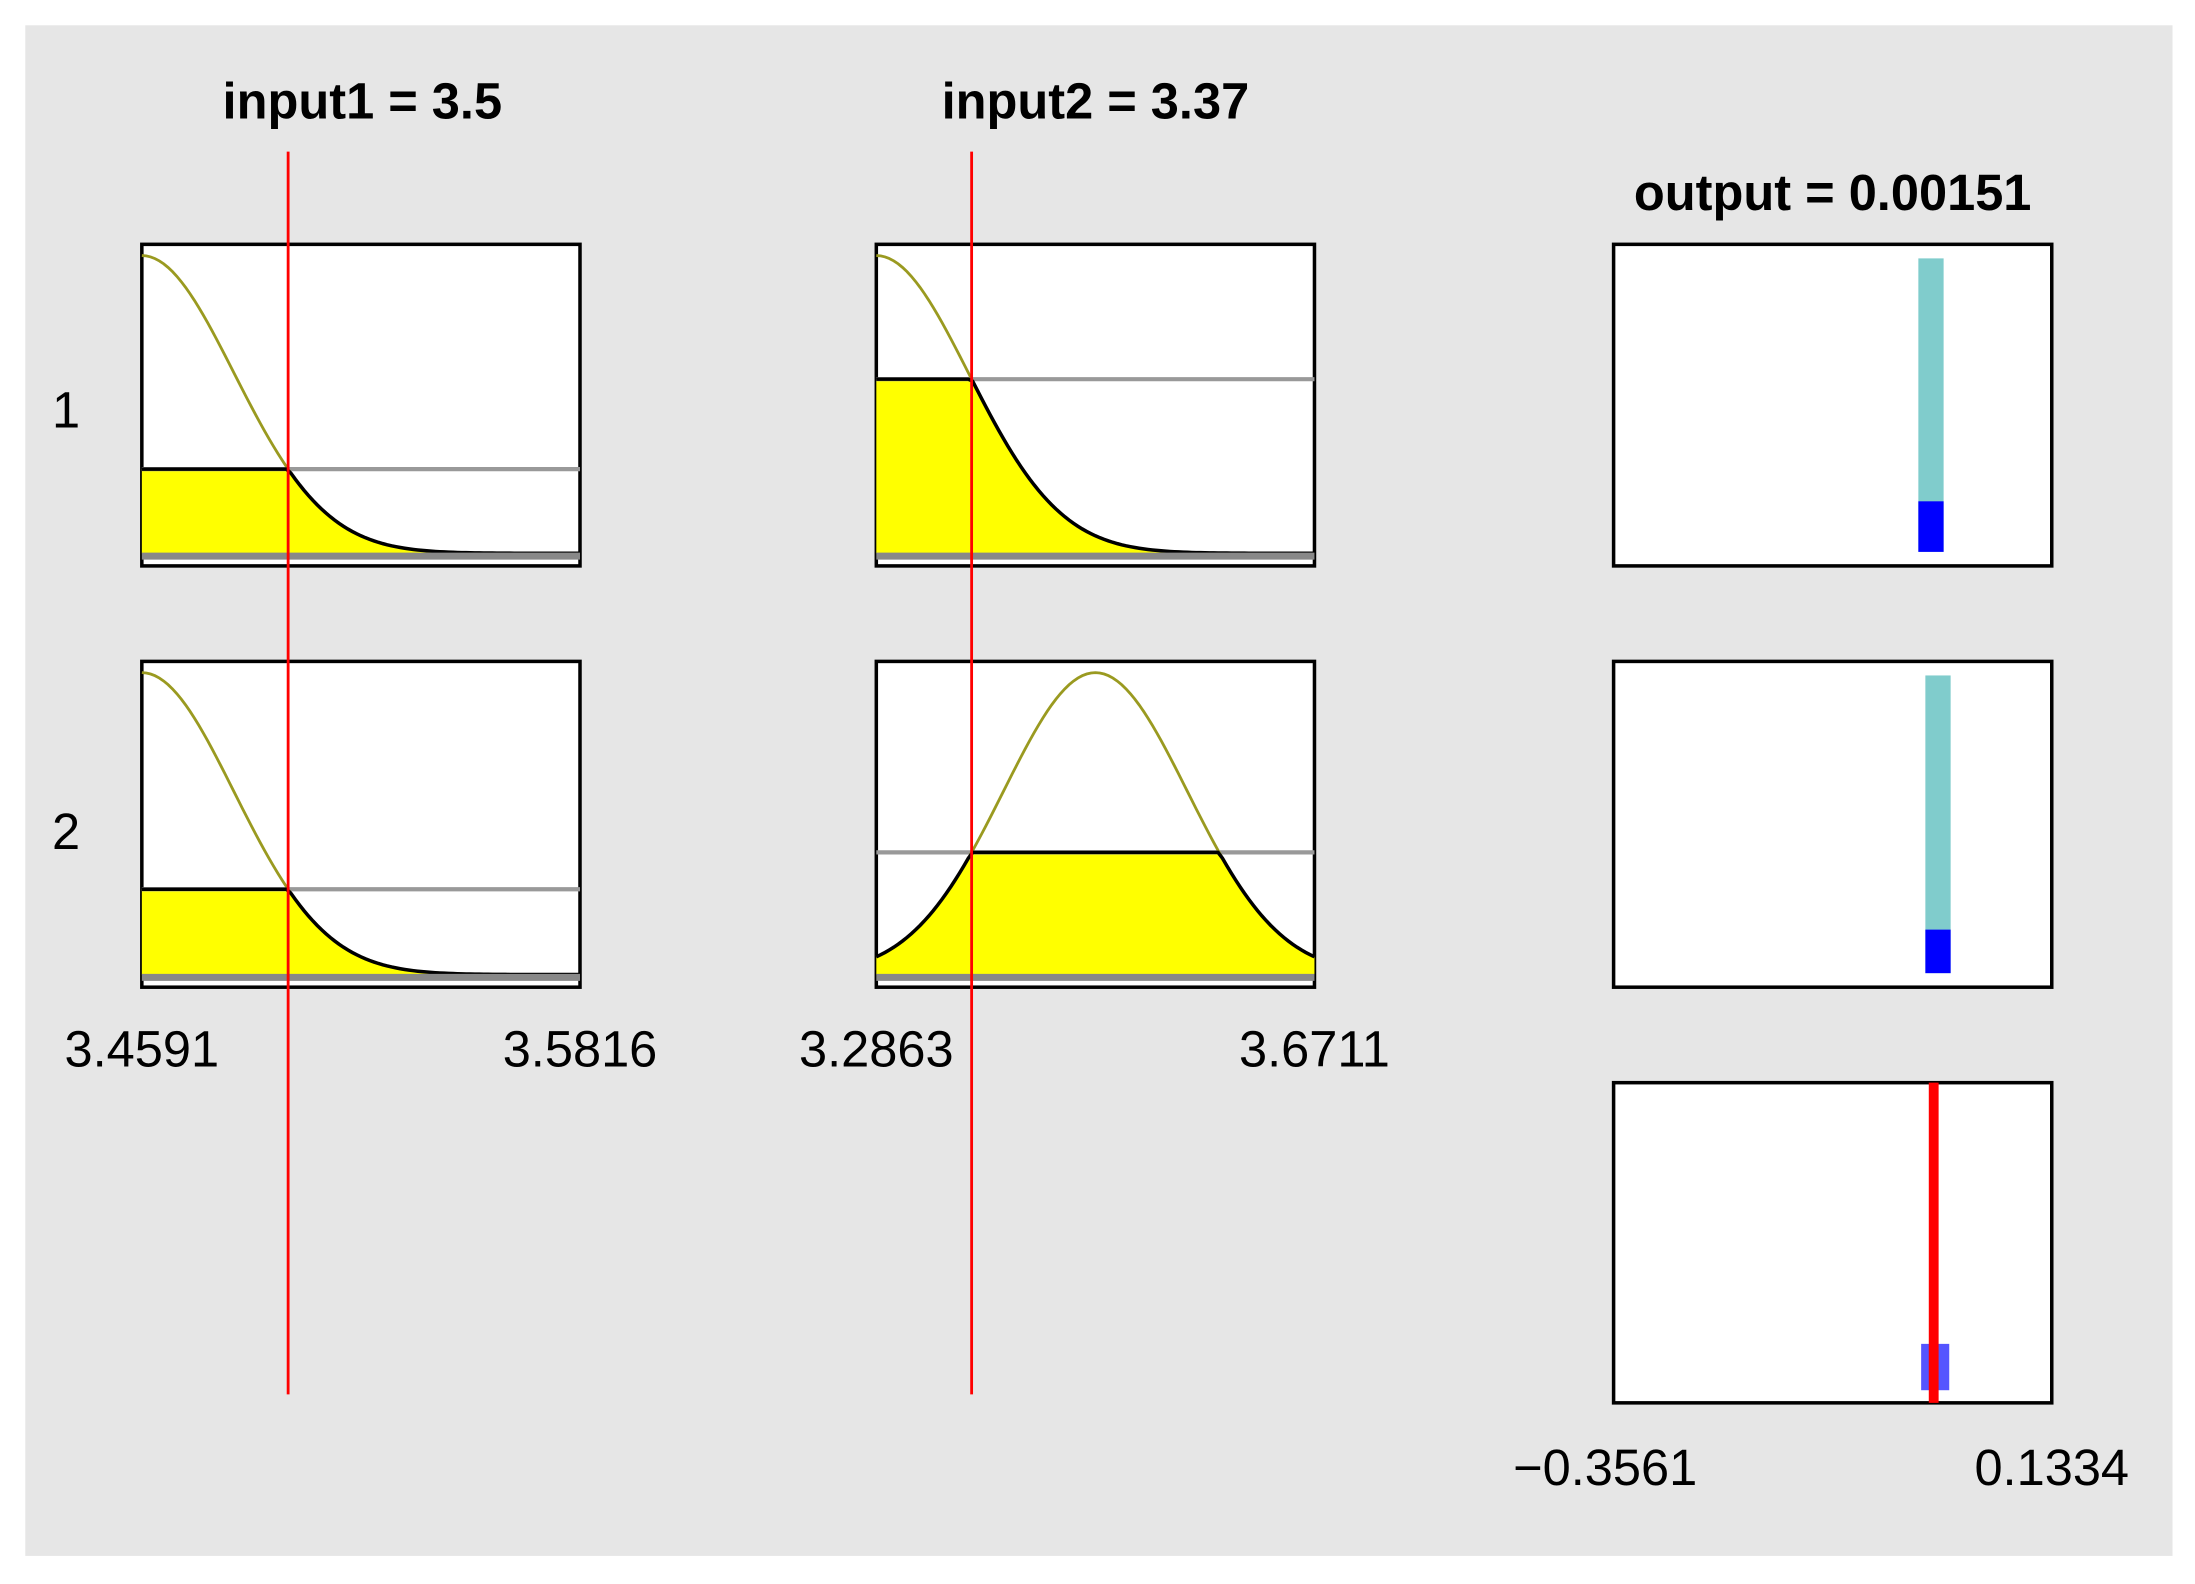 Image resolution: width=2195 pixels, height=1584 pixels. Describe the element at coordinates (363, 101) in the screenshot. I see `input-title: input1 = 3.5` at that location.